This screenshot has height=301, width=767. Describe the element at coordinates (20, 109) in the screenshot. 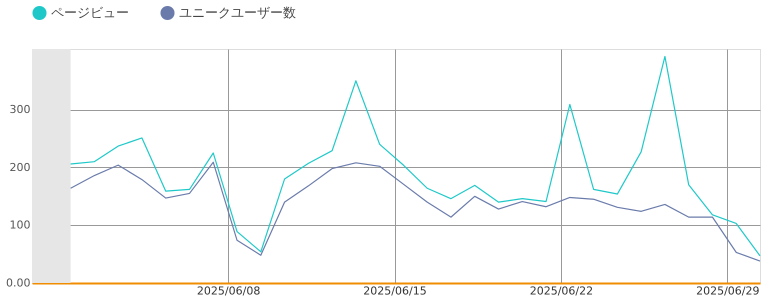

I see `y-tick-label: 300` at that location.